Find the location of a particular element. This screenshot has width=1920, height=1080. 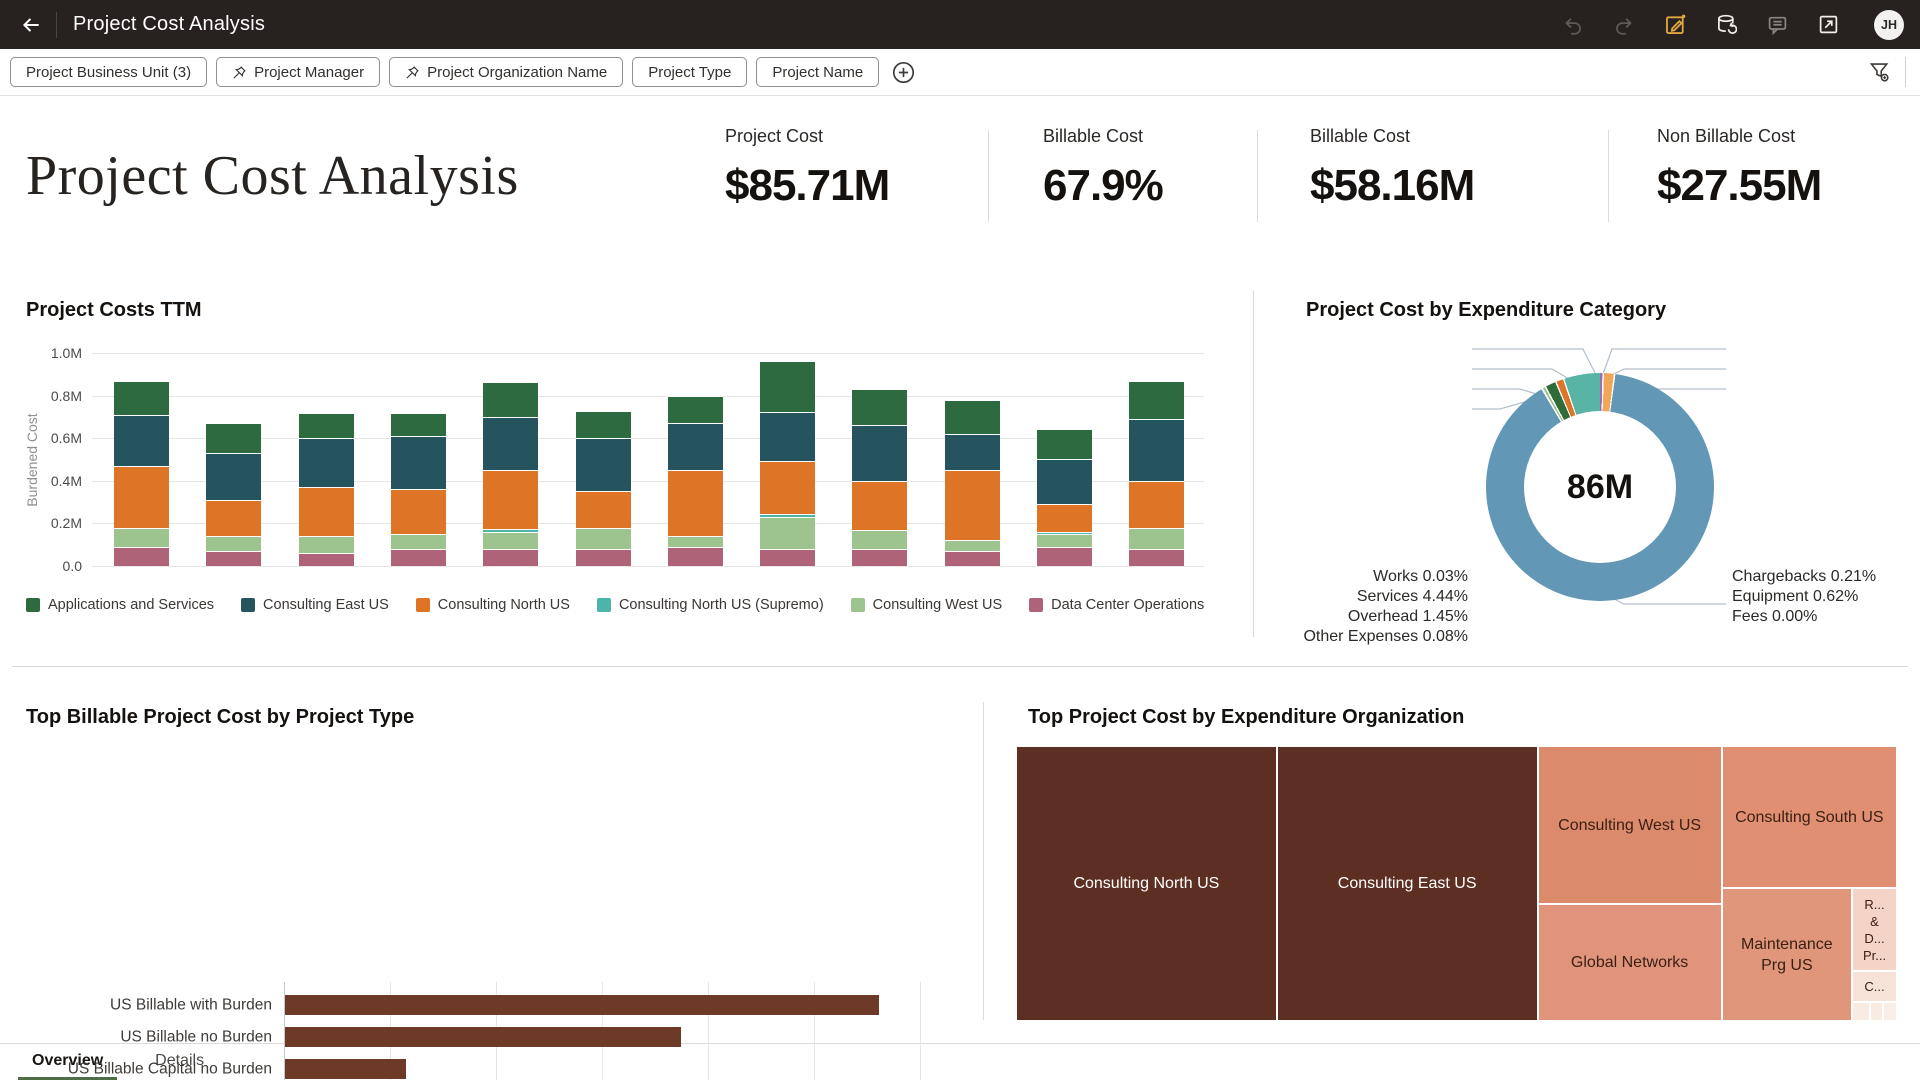

tab-overview: Overview is located at coordinates (68, 1062).